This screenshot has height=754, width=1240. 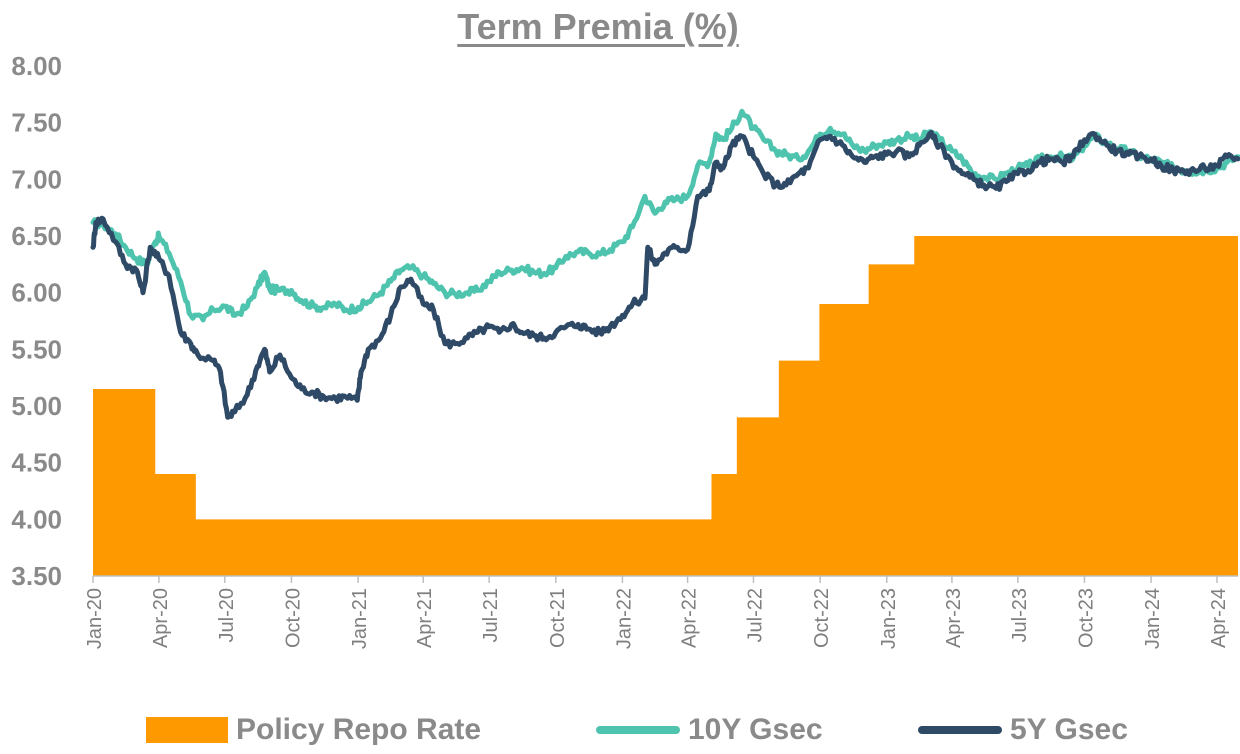 I want to click on legend-item-policy-repo-rate: Policy Repo Rate, so click(x=313, y=730).